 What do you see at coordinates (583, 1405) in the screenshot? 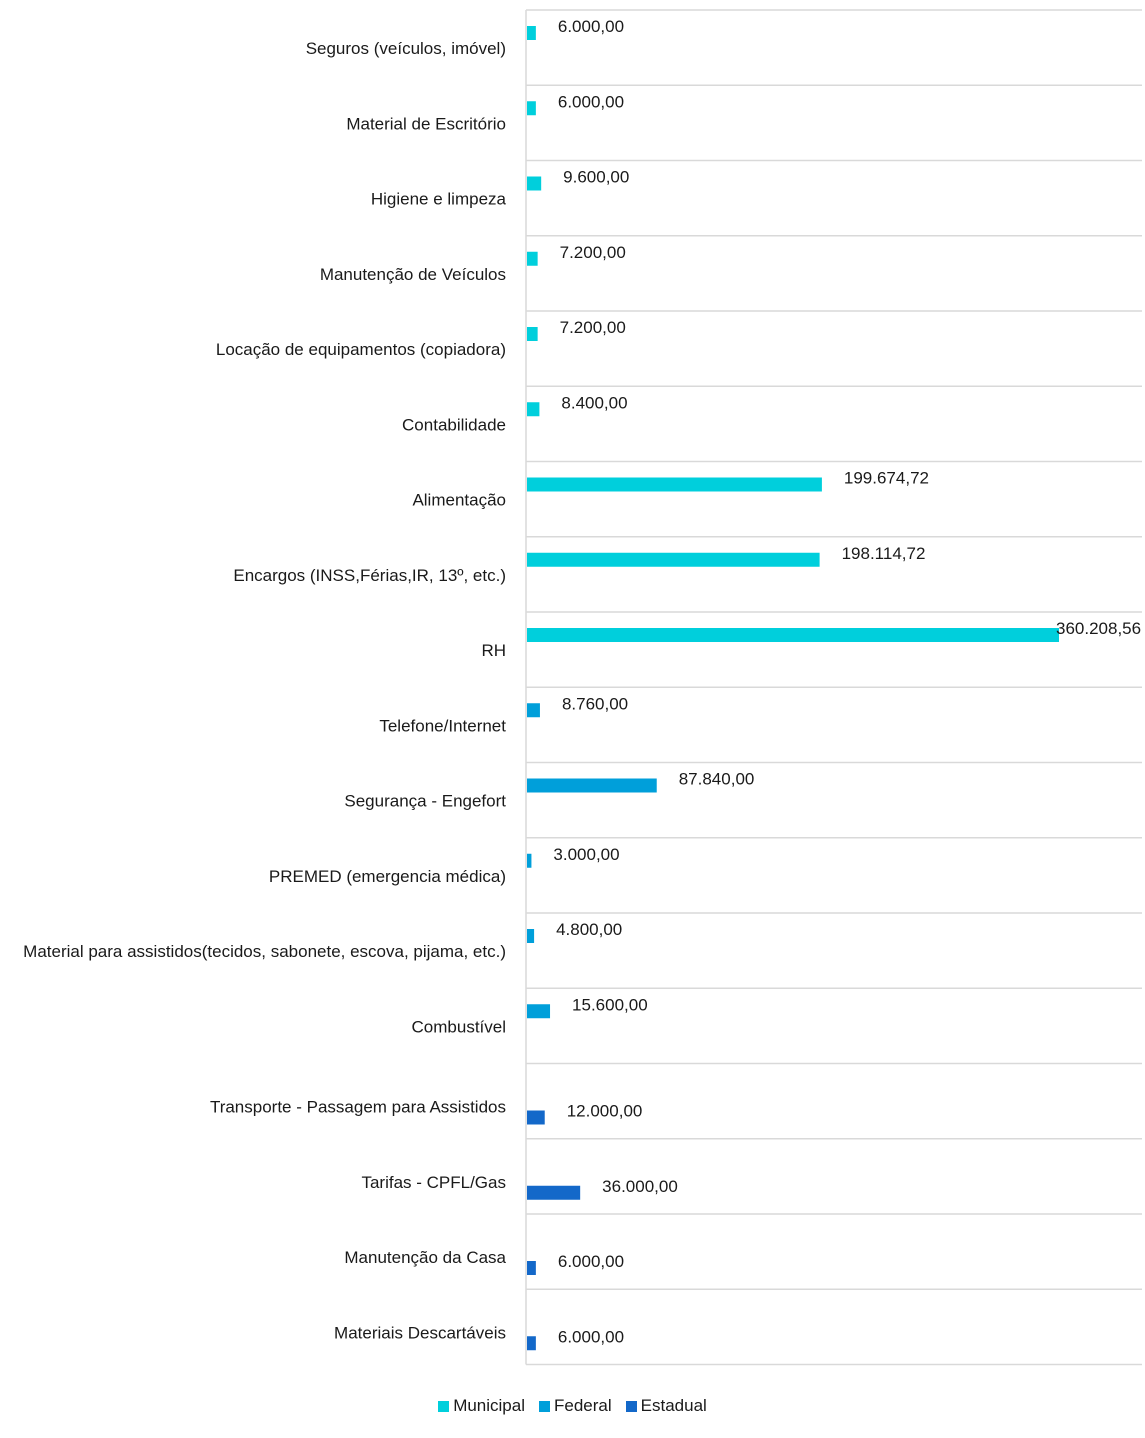
I see `legend-label-federal: Federal` at bounding box center [583, 1405].